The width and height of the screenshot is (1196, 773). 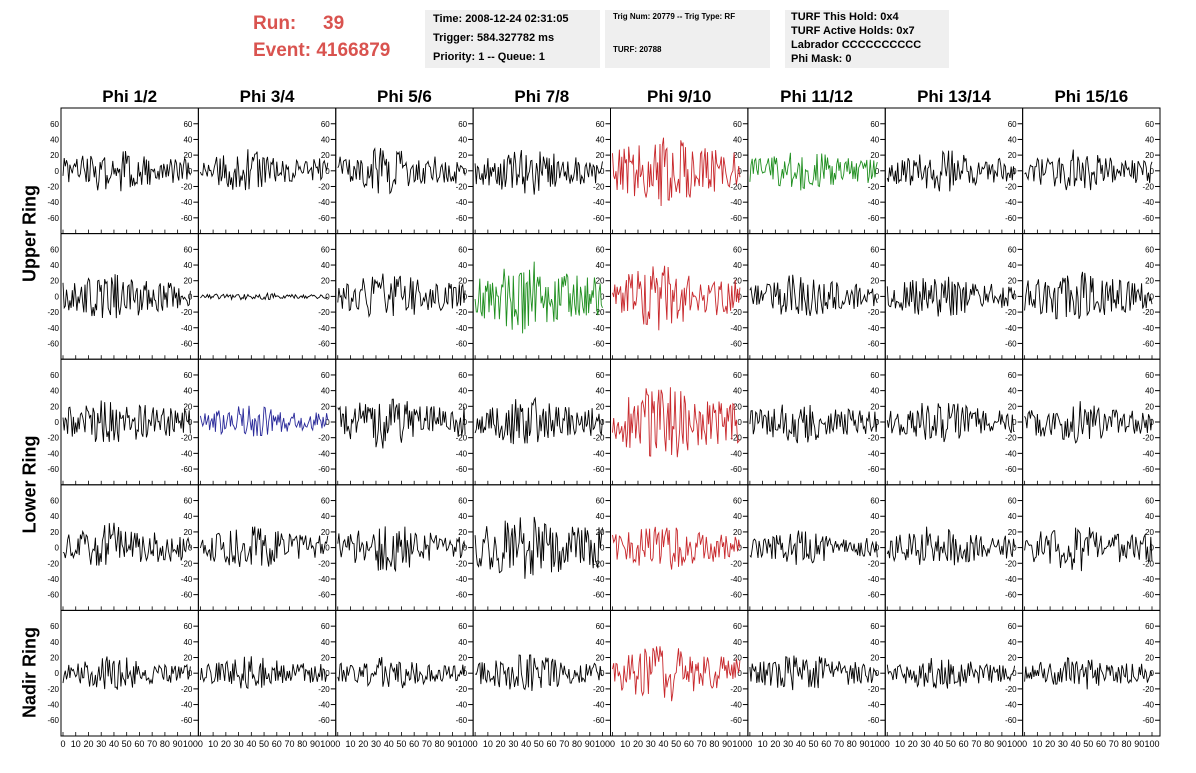 What do you see at coordinates (53, 595) in the screenshot?
I see `y-tick-label-left: -60` at bounding box center [53, 595].